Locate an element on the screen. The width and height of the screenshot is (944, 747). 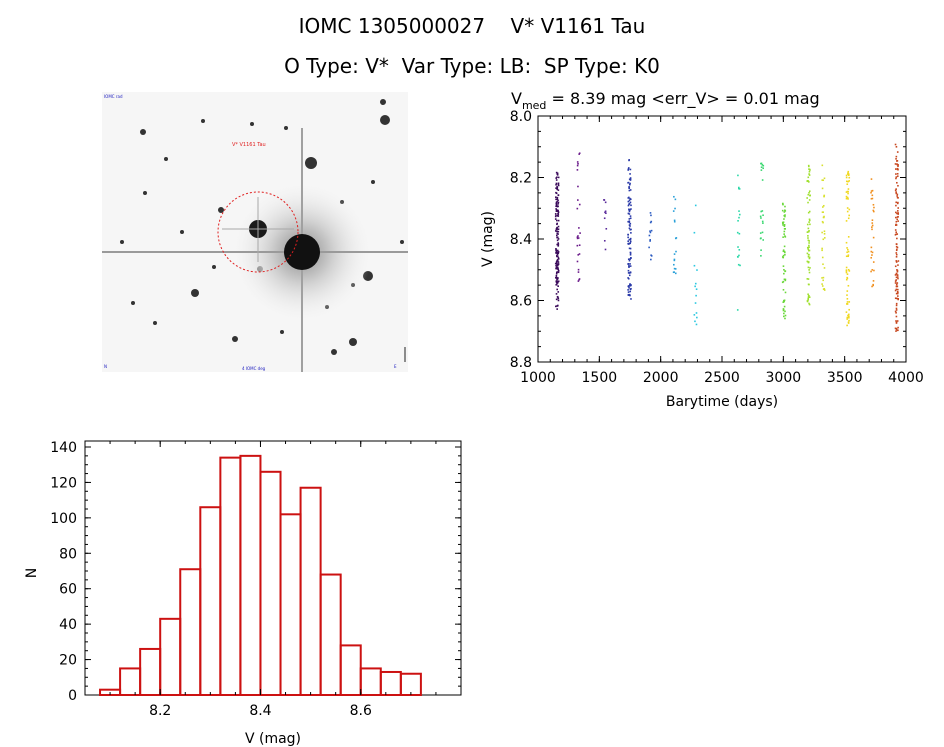
x-tick-label: 3000 is located at coordinates (784, 378).